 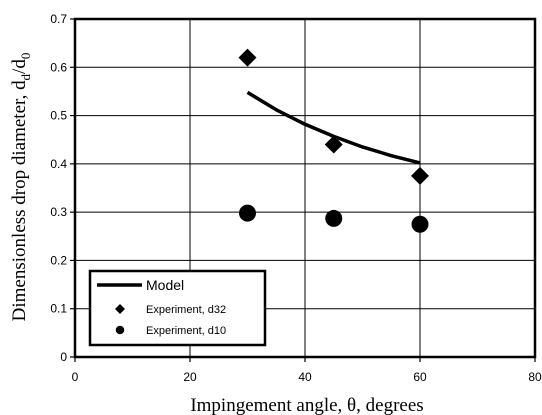 I want to click on y-tick-label: 0.5, so click(x=58, y=116).